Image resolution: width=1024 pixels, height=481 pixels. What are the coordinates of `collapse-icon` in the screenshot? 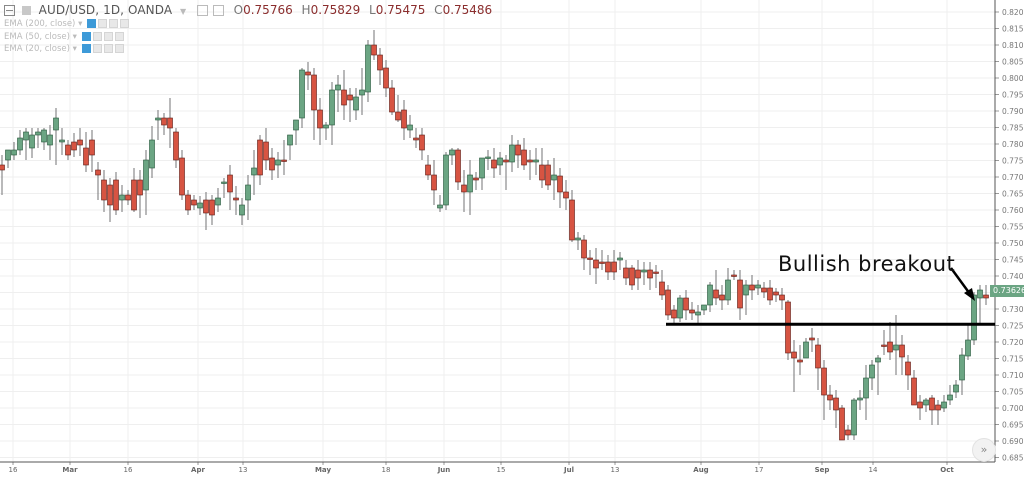 It's located at (9, 10).